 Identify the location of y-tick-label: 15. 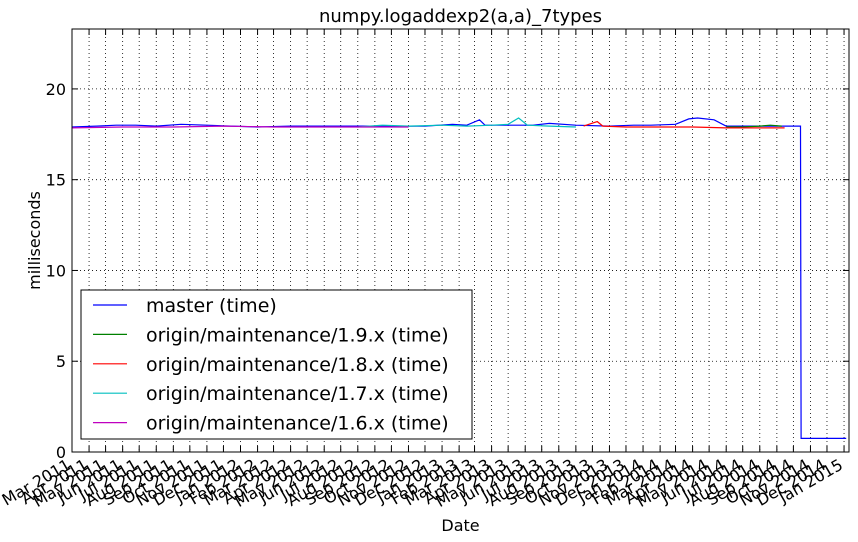
(56, 180).